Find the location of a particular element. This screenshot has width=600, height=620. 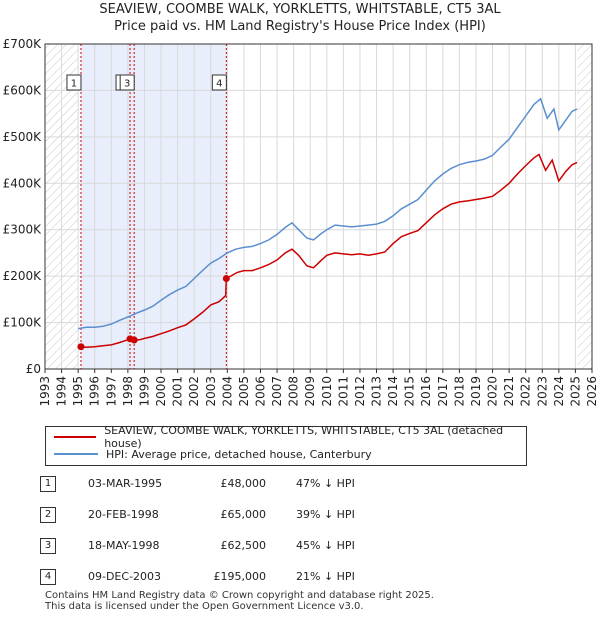

x-tick-label: 2018 is located at coordinates (459, 391).